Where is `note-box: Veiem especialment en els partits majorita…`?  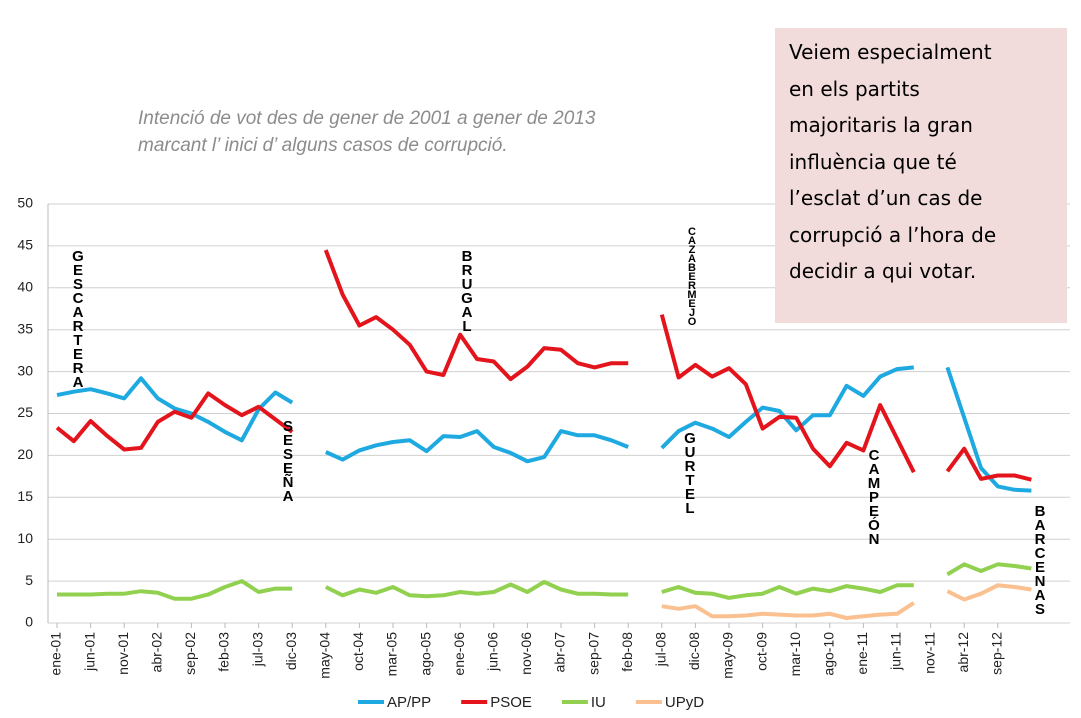 note-box: Veiem especialment en els partits majorita… is located at coordinates (921, 175).